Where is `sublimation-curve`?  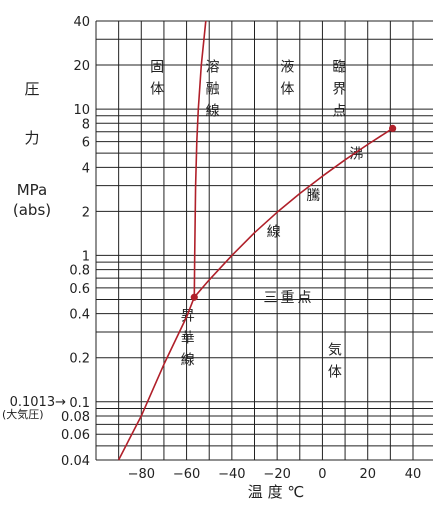 sublimation-curve is located at coordinates (156, 378).